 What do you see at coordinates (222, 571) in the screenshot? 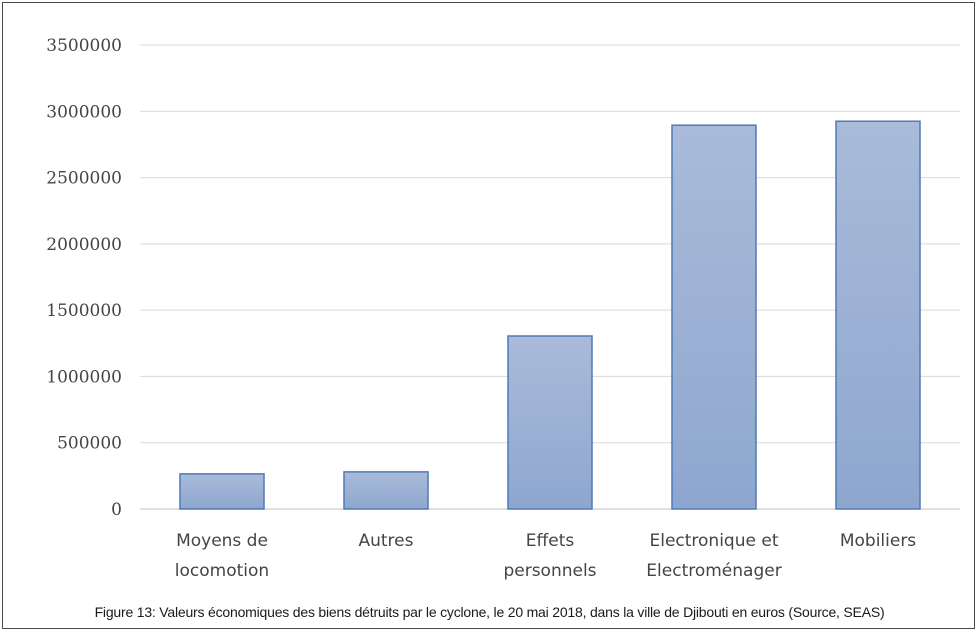
I see `x-category-label-line: locomotion` at bounding box center [222, 571].